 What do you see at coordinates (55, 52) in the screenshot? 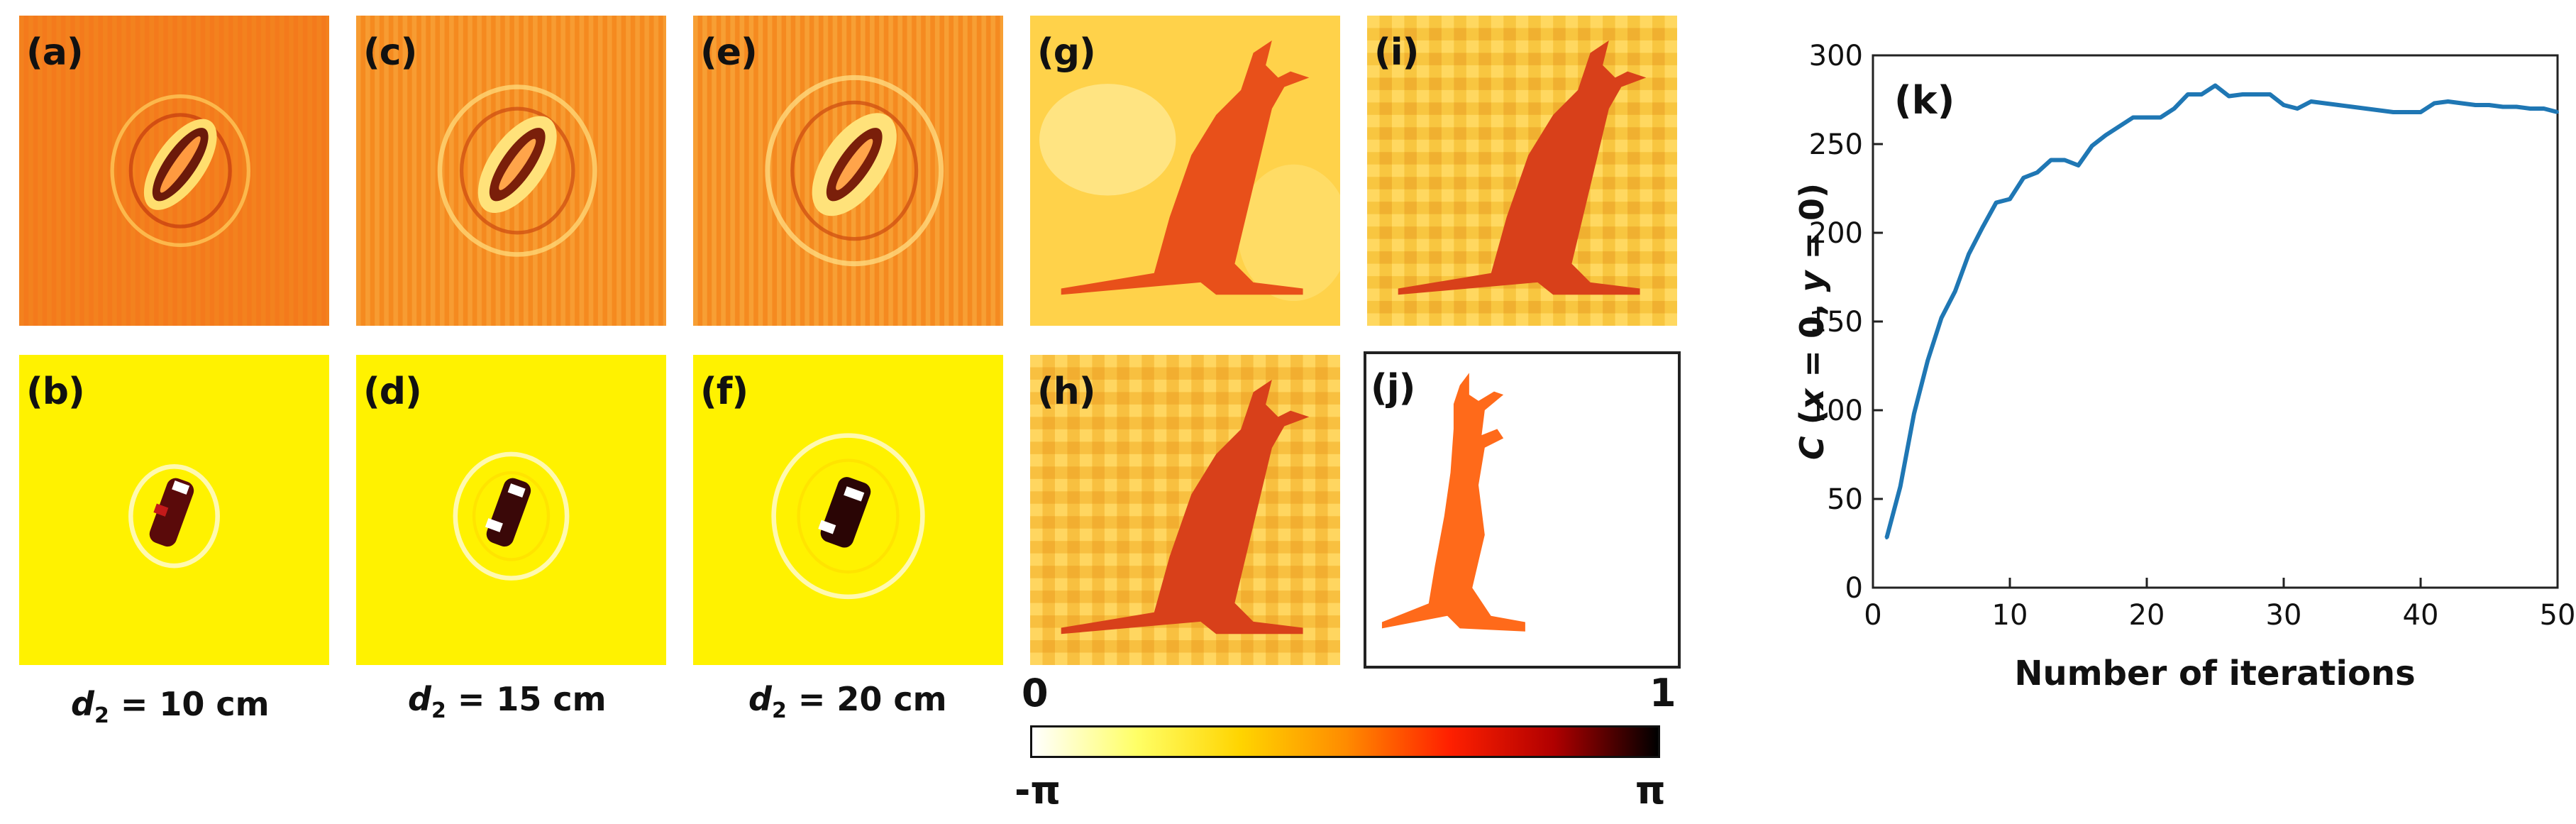
I see `panel-a-label: (a)` at bounding box center [55, 52].